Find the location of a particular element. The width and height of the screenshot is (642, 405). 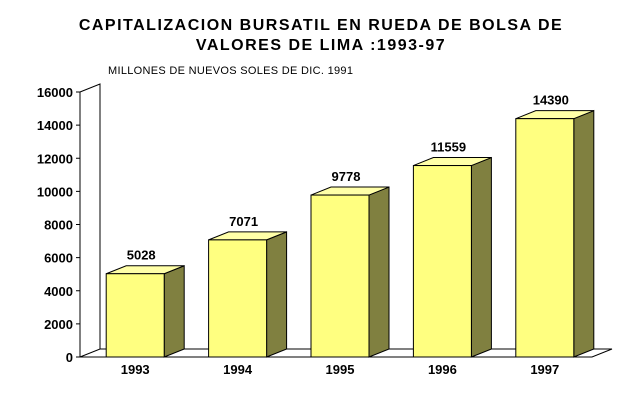

x-tick-label: 1997 is located at coordinates (544, 369).